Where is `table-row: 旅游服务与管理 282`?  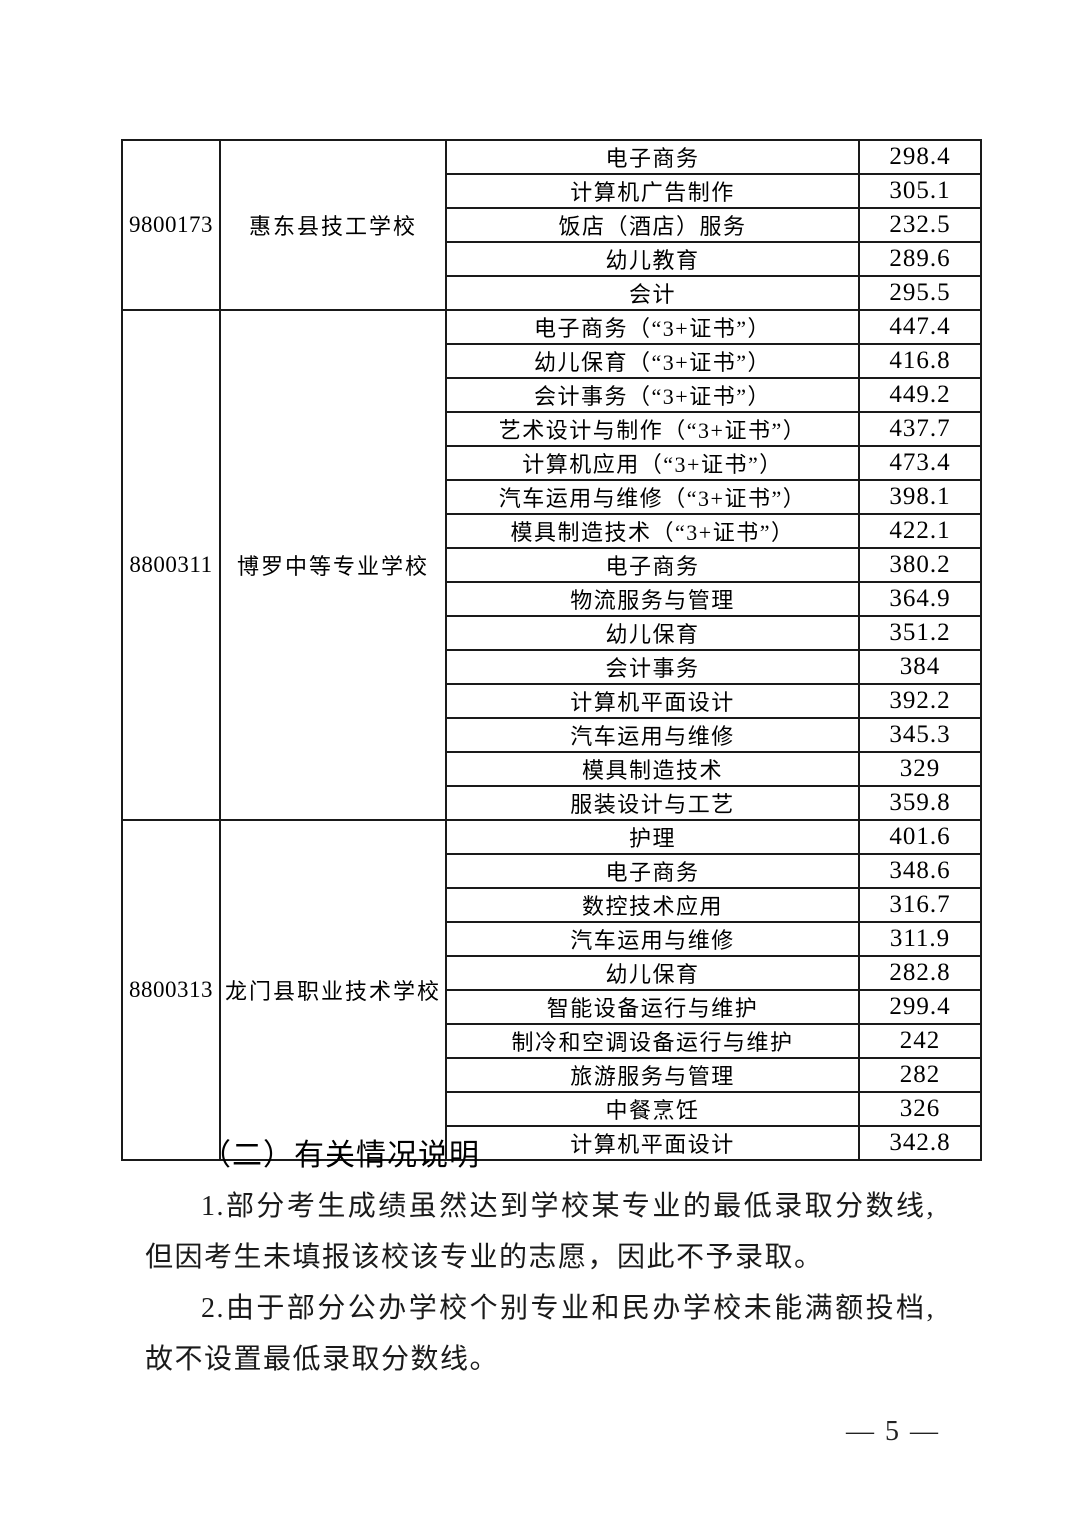 table-row: 旅游服务与管理 282 is located at coordinates (552, 1075).